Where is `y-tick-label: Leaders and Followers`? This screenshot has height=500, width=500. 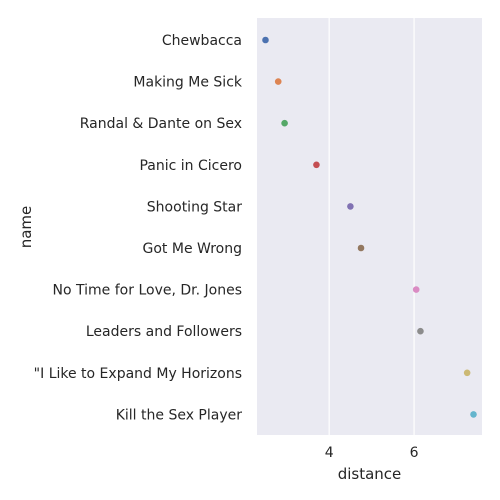
y-tick-label: Leaders and Followers is located at coordinates (164, 332).